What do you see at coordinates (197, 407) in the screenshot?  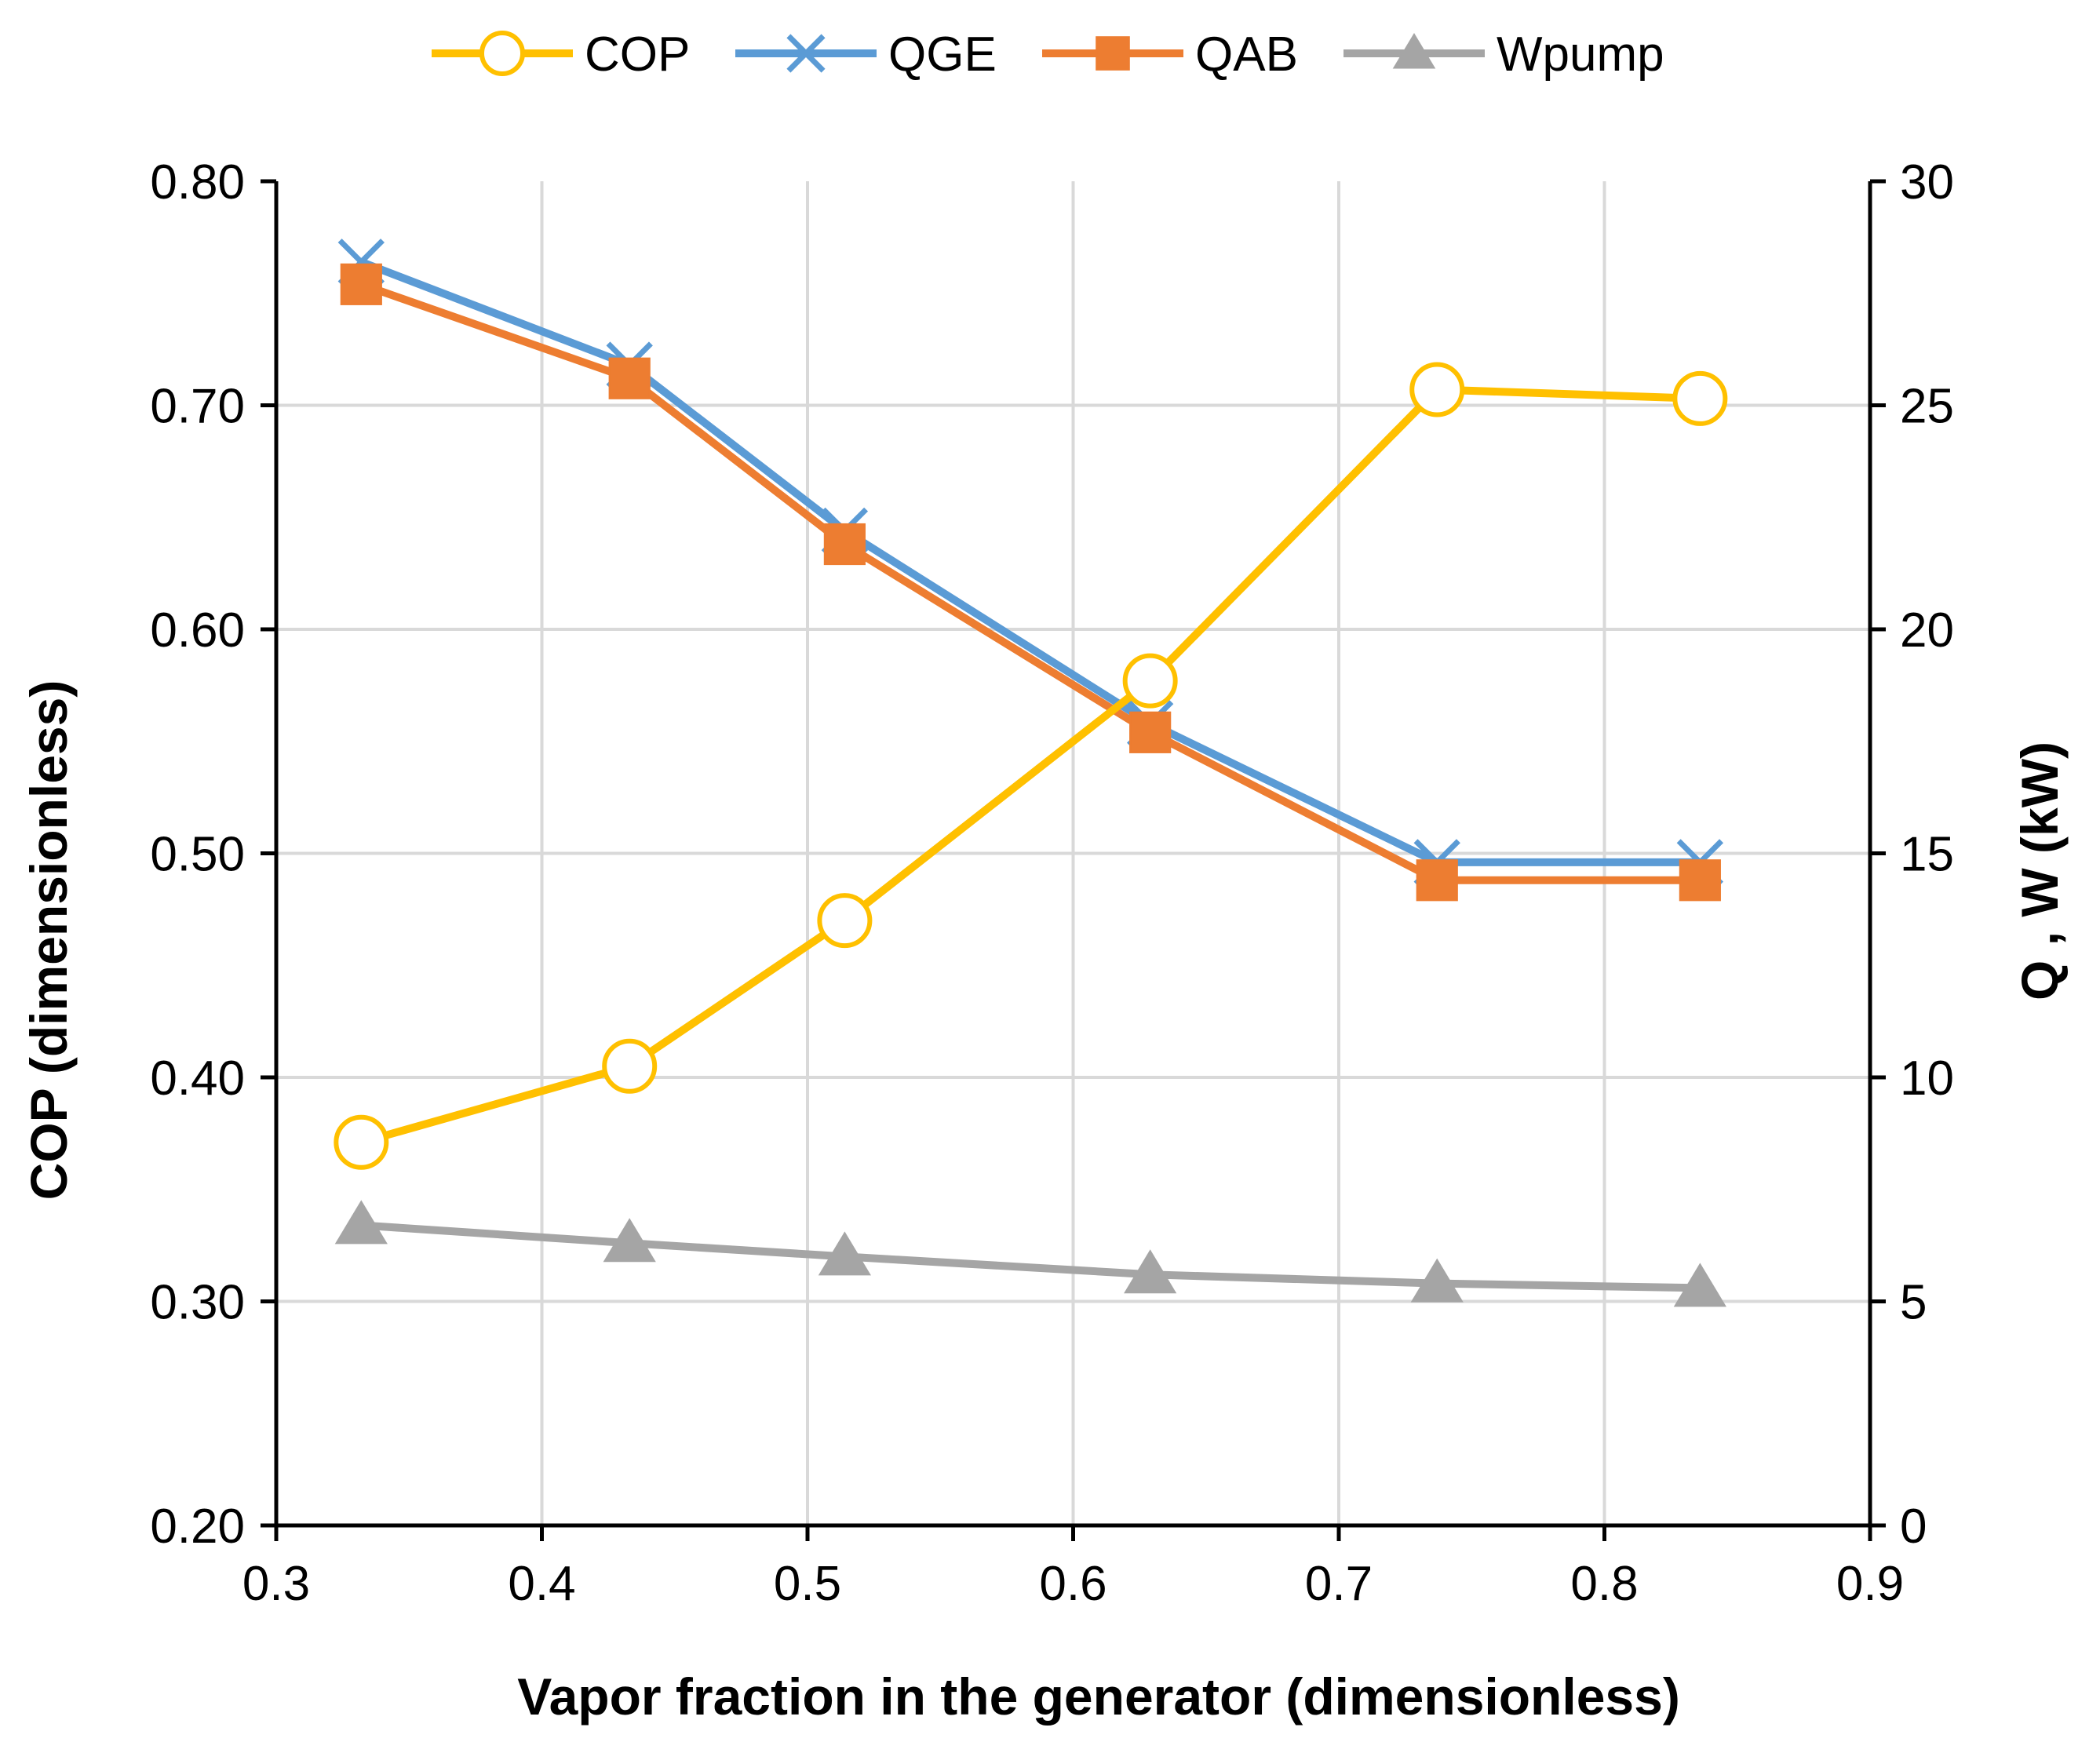 I see `left-y-tick-label: 0.70` at bounding box center [197, 407].